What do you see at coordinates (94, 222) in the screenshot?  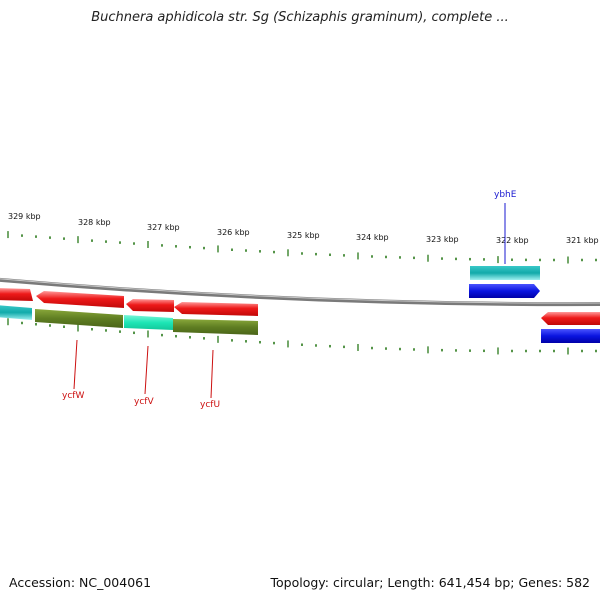 I see `ruler-label-328kbp: 328 kbp` at bounding box center [94, 222].